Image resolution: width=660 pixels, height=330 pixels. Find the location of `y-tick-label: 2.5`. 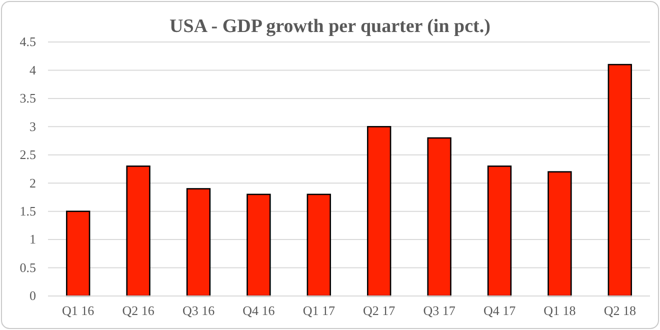

y-tick-label: 2.5 is located at coordinates (28, 154).